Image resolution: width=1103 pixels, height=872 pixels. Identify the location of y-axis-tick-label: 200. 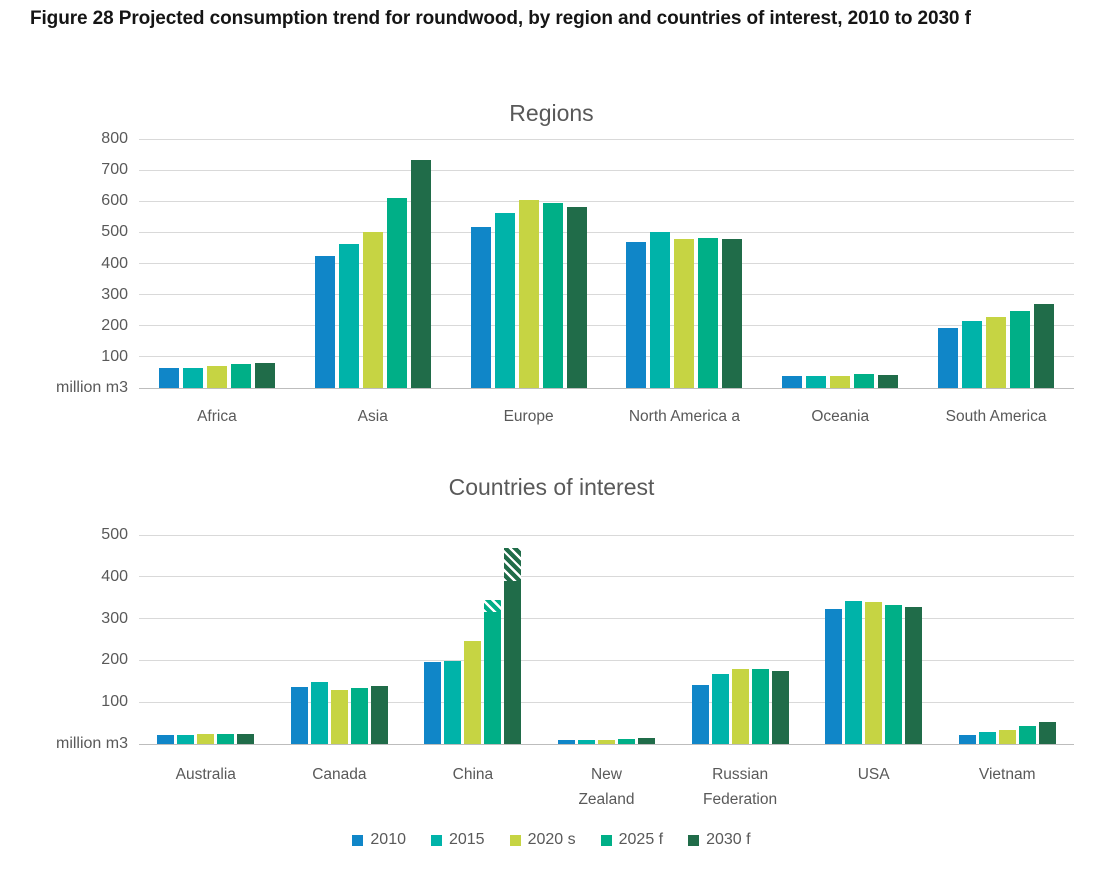
(114, 325).